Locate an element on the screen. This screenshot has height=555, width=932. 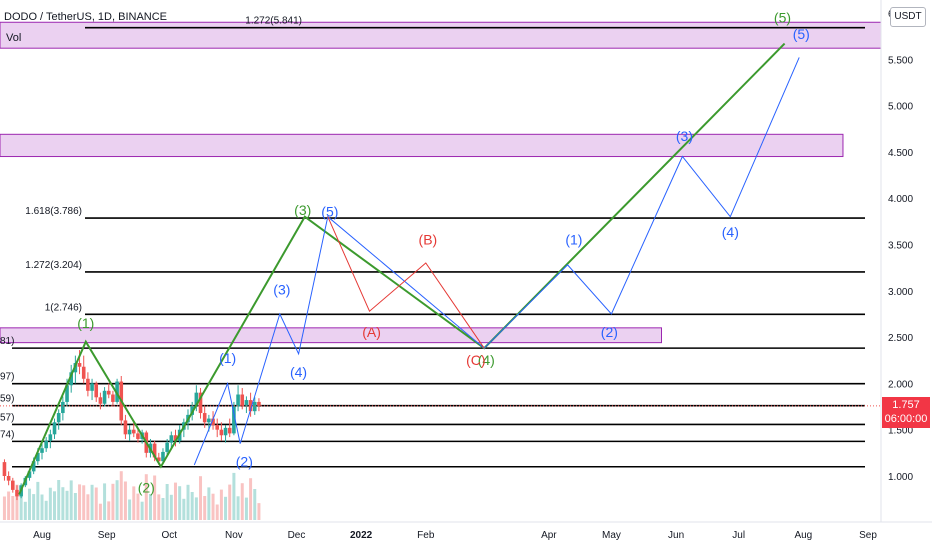
green-count-label: (3) is located at coordinates (302, 210).